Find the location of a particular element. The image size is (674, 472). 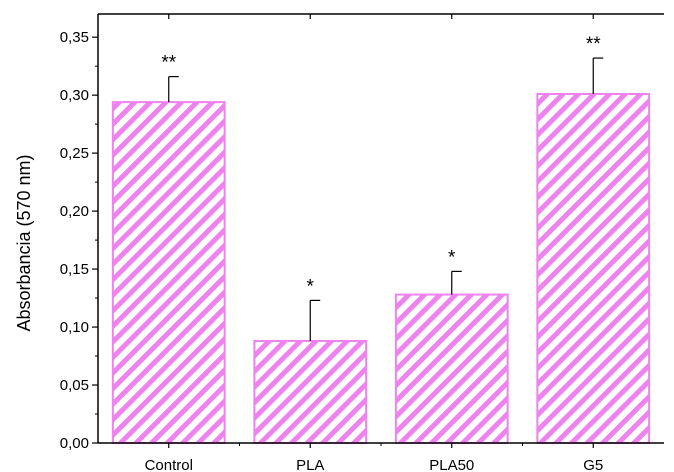

bar-pla is located at coordinates (310, 391).